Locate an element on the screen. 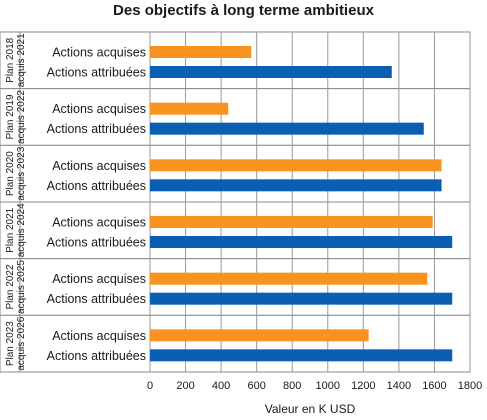  x-tick-label: 1600 is located at coordinates (434, 386).